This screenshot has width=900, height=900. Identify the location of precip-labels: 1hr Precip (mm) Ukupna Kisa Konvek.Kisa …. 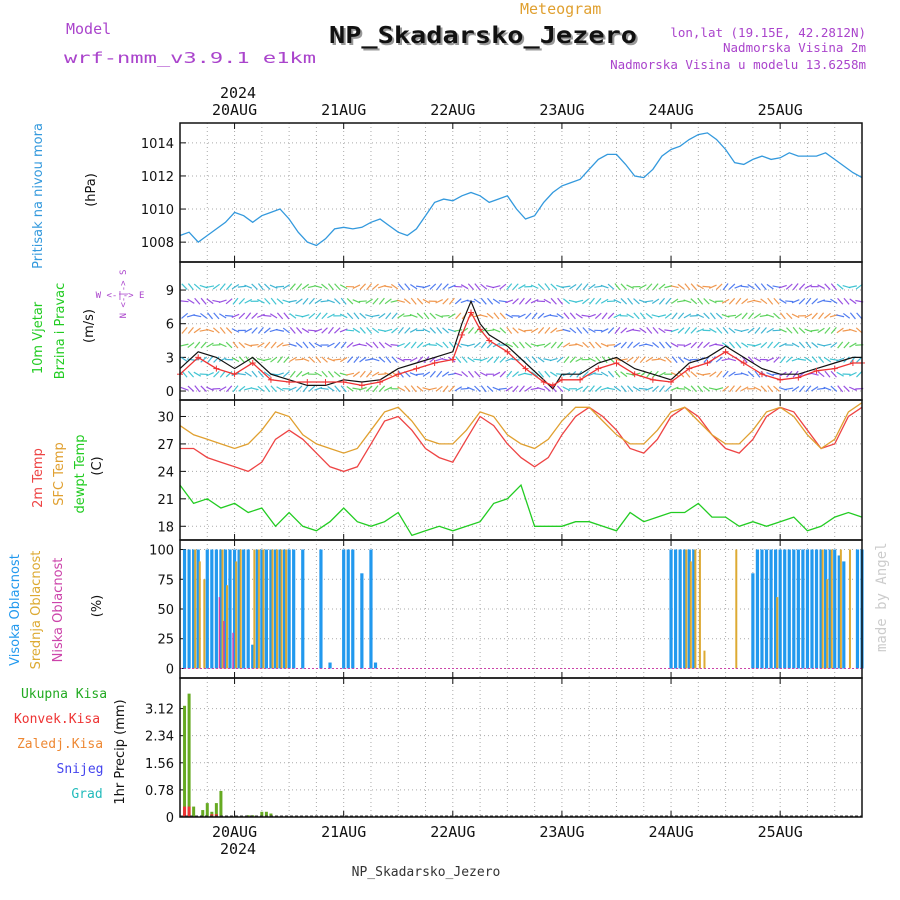
(71, 746).